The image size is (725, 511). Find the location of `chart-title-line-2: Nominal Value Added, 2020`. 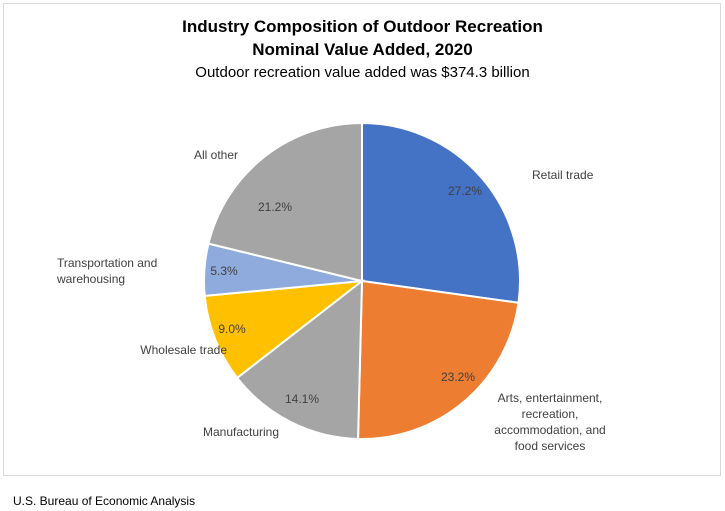

chart-title-line-2: Nominal Value Added, 2020 is located at coordinates (362, 49).